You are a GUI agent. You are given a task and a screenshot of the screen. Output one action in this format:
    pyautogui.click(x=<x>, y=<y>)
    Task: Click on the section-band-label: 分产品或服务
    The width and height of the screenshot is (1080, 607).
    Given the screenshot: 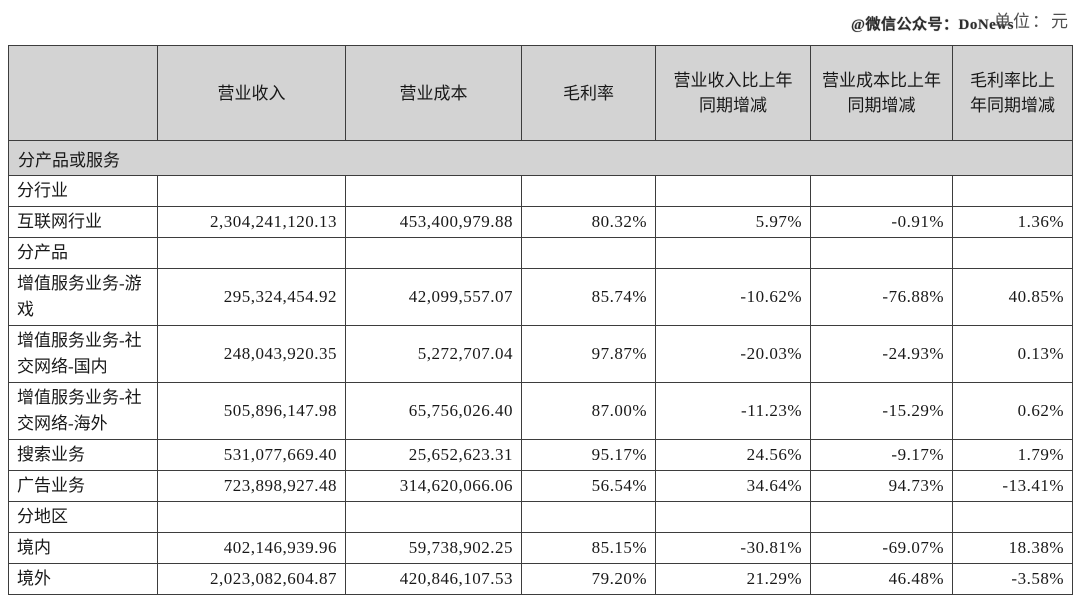 What is the action you would take?
    pyautogui.click(x=540, y=158)
    